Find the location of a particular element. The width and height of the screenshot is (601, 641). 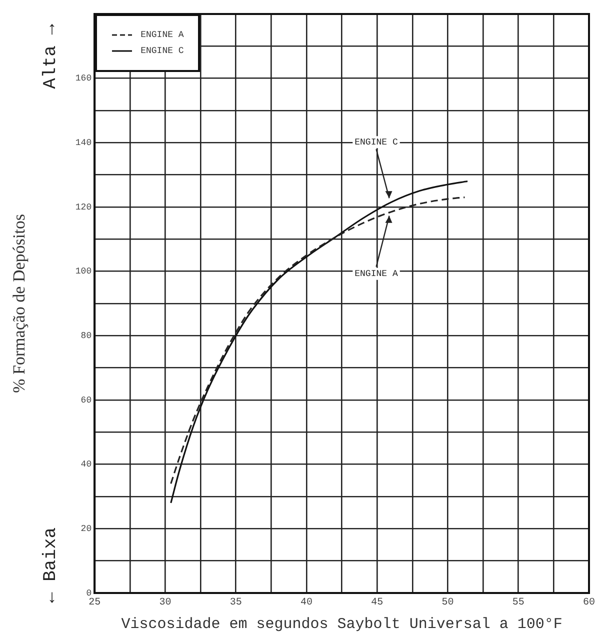

y-tick-label: 80 is located at coordinates (86, 336).